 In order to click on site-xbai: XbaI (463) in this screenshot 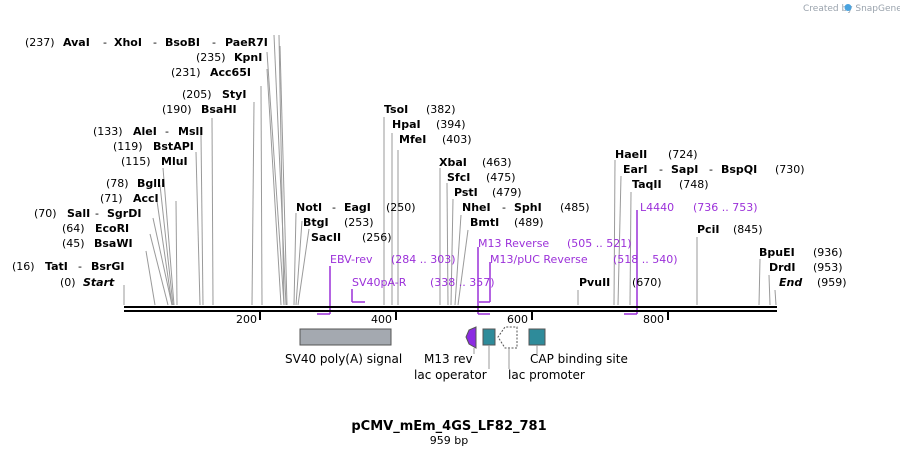, I will do `click(475, 160)`.